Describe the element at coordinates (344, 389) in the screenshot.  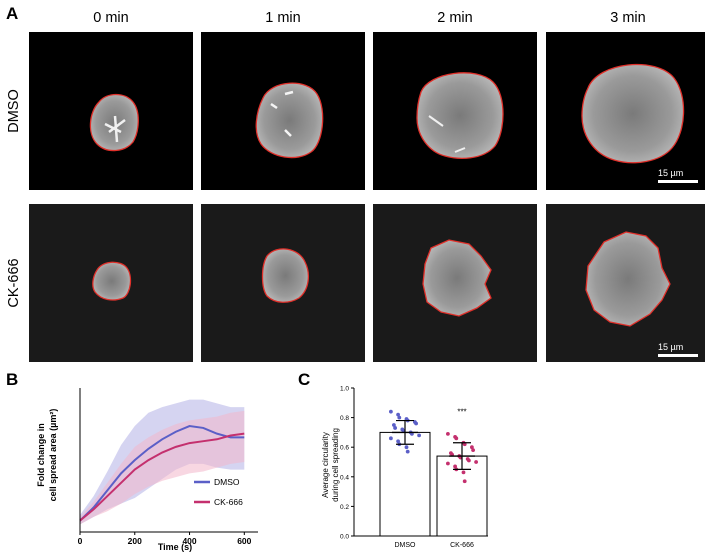
I see `y-tick-label: 1.0` at that location.